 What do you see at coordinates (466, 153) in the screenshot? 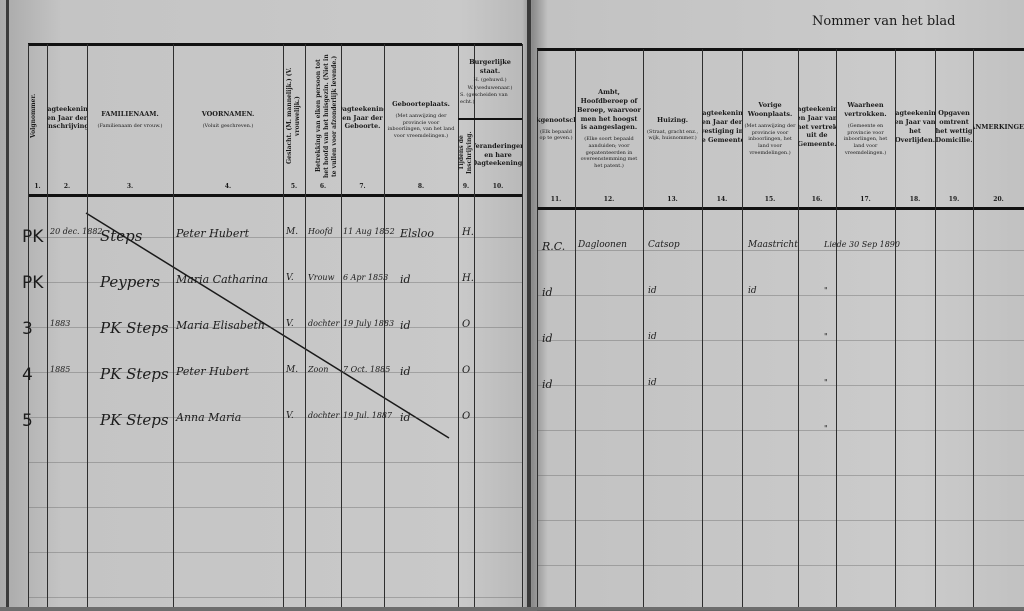
I see `header-title: Tijdens de Inschrijving.` at bounding box center [466, 153].